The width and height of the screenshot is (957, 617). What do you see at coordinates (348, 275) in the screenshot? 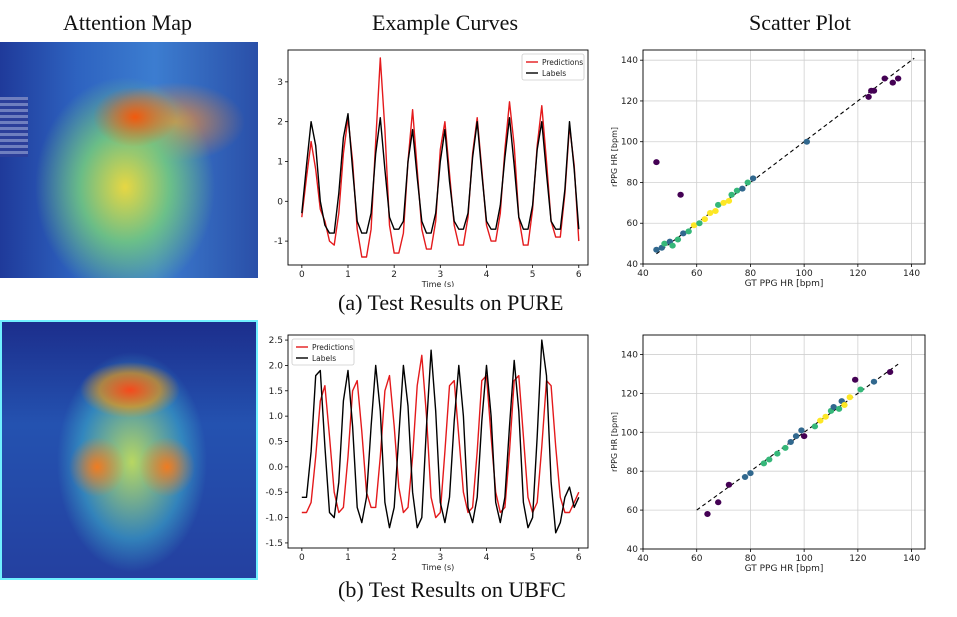
I see `x-tick-label: 1` at bounding box center [348, 275].